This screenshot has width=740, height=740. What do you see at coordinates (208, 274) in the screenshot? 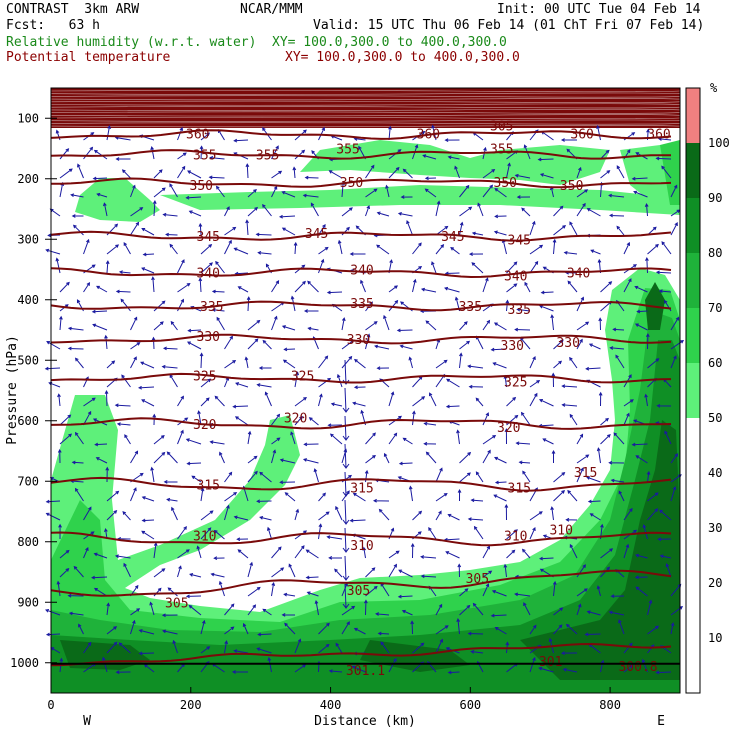
I see `theta-label: 340` at bounding box center [208, 274].